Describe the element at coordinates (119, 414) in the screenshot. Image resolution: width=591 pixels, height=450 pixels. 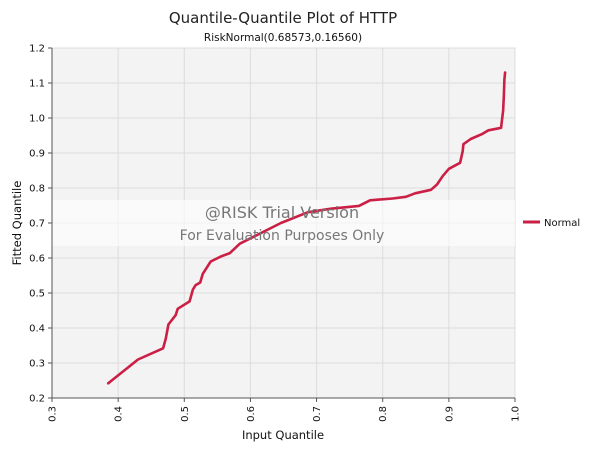
I see `x-tick-label: 0.4` at that location.